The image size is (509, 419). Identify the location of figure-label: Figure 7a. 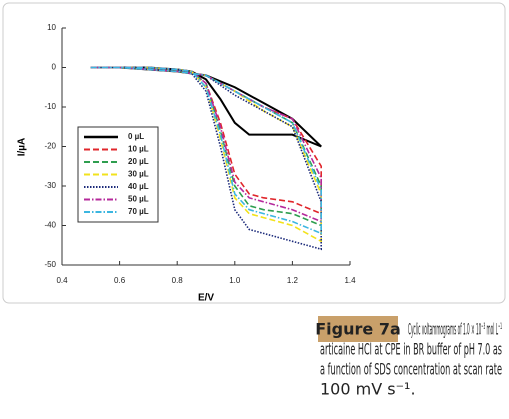
(358, 329).